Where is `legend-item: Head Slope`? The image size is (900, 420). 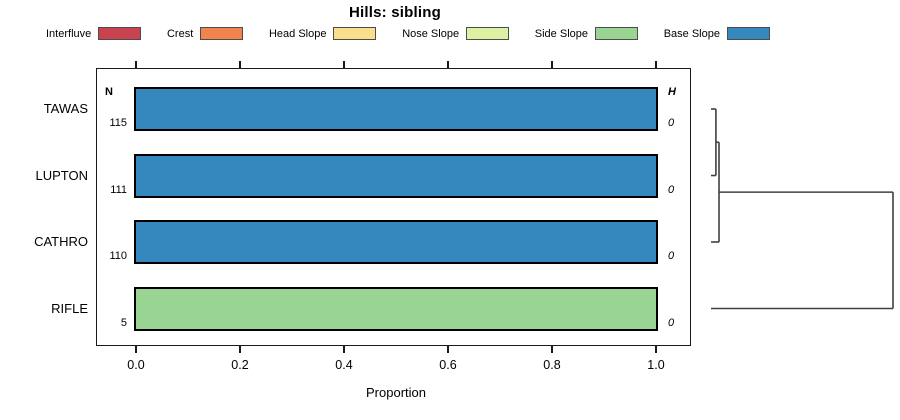
legend-item: Head Slope is located at coordinates (323, 33).